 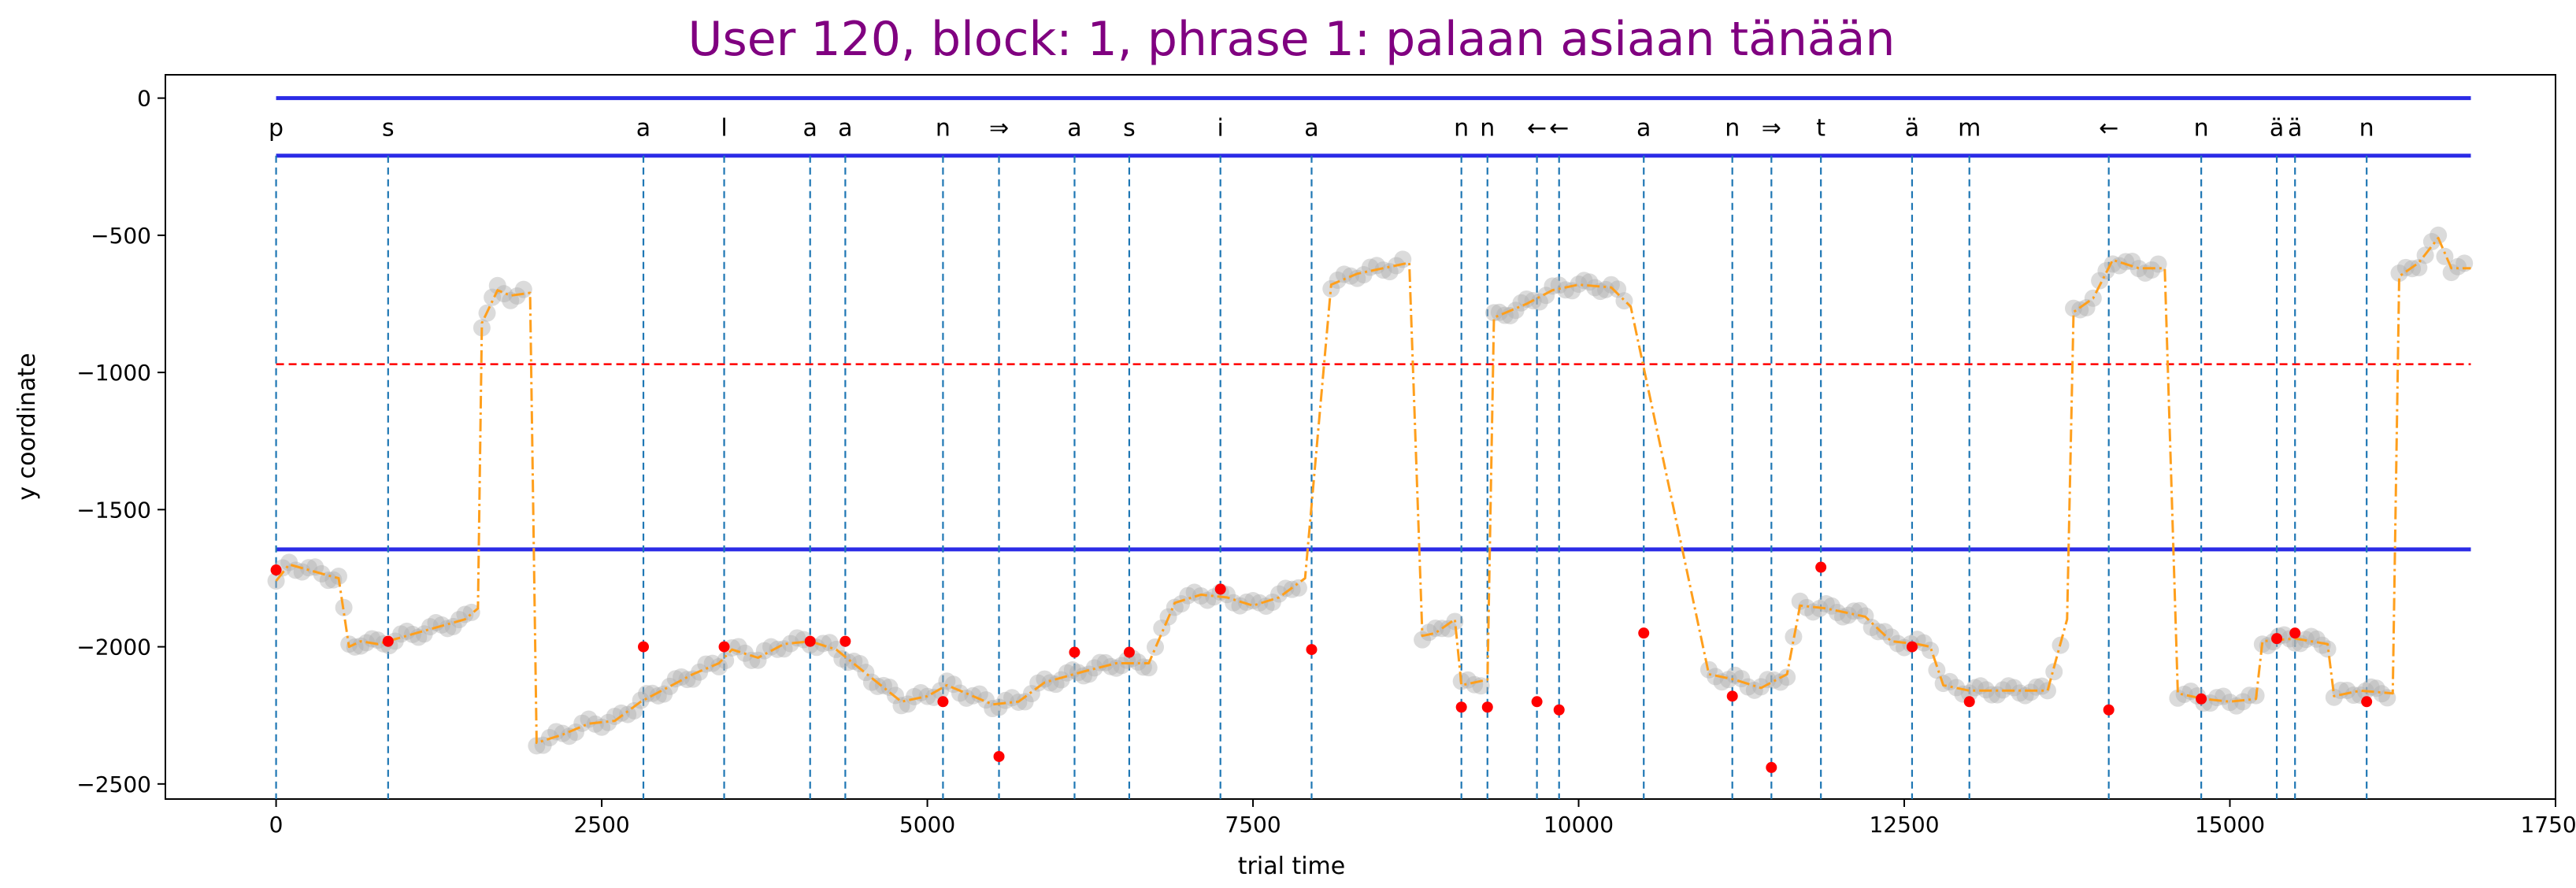 What do you see at coordinates (1291, 866) in the screenshot?
I see `x-axis-label: trial time` at bounding box center [1291, 866].